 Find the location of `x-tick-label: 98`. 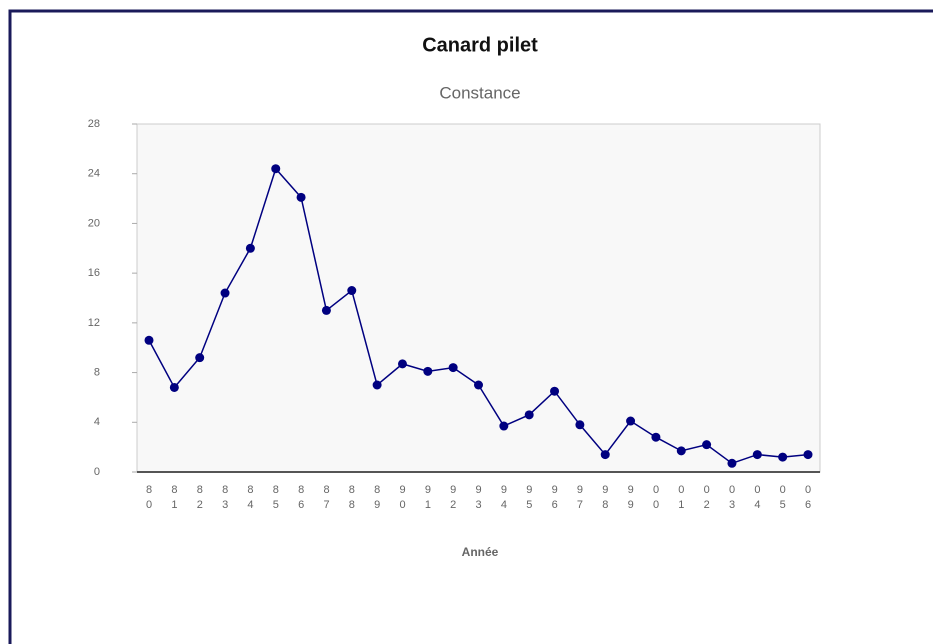

x-tick-label: 98 is located at coordinates (605, 499).